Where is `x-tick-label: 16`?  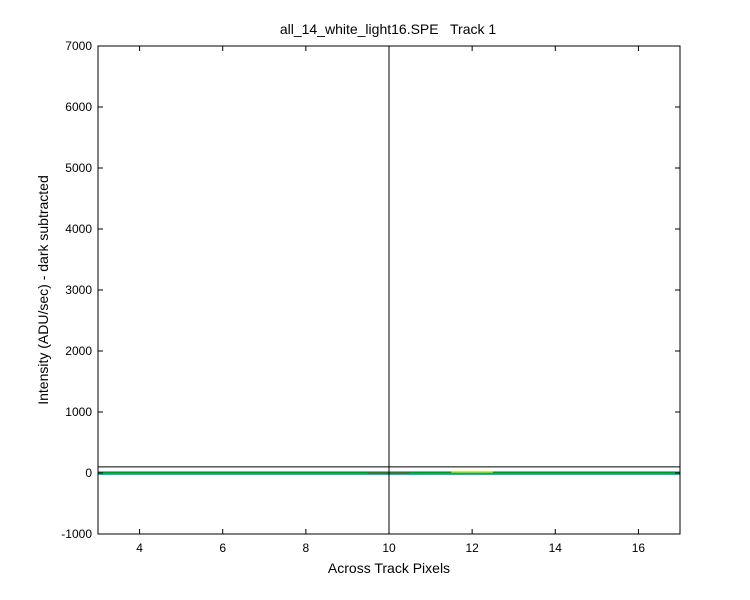 x-tick-label: 16 is located at coordinates (639, 548).